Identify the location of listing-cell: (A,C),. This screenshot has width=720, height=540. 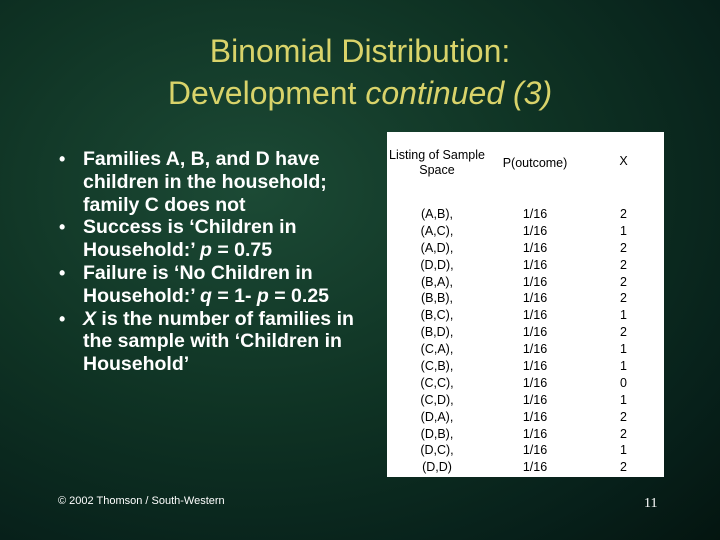
(437, 230).